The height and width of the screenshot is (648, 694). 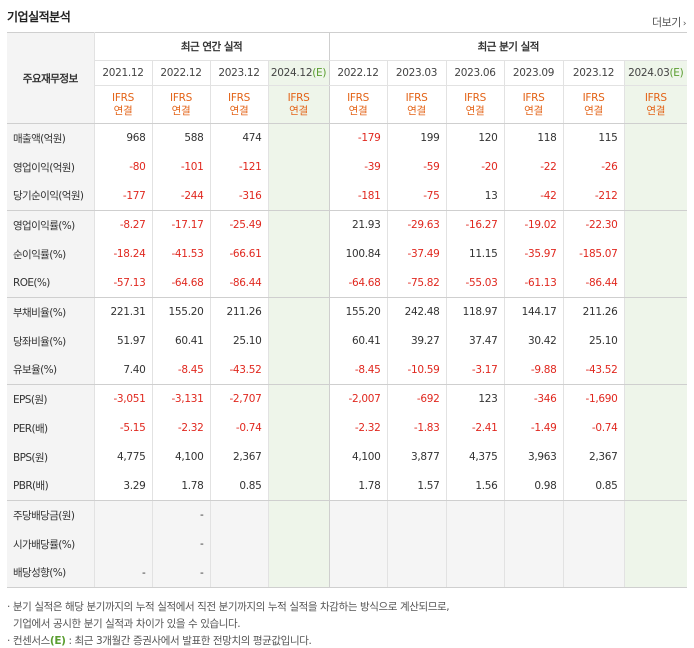 I want to click on table-cell: -177, so click(x=123, y=196).